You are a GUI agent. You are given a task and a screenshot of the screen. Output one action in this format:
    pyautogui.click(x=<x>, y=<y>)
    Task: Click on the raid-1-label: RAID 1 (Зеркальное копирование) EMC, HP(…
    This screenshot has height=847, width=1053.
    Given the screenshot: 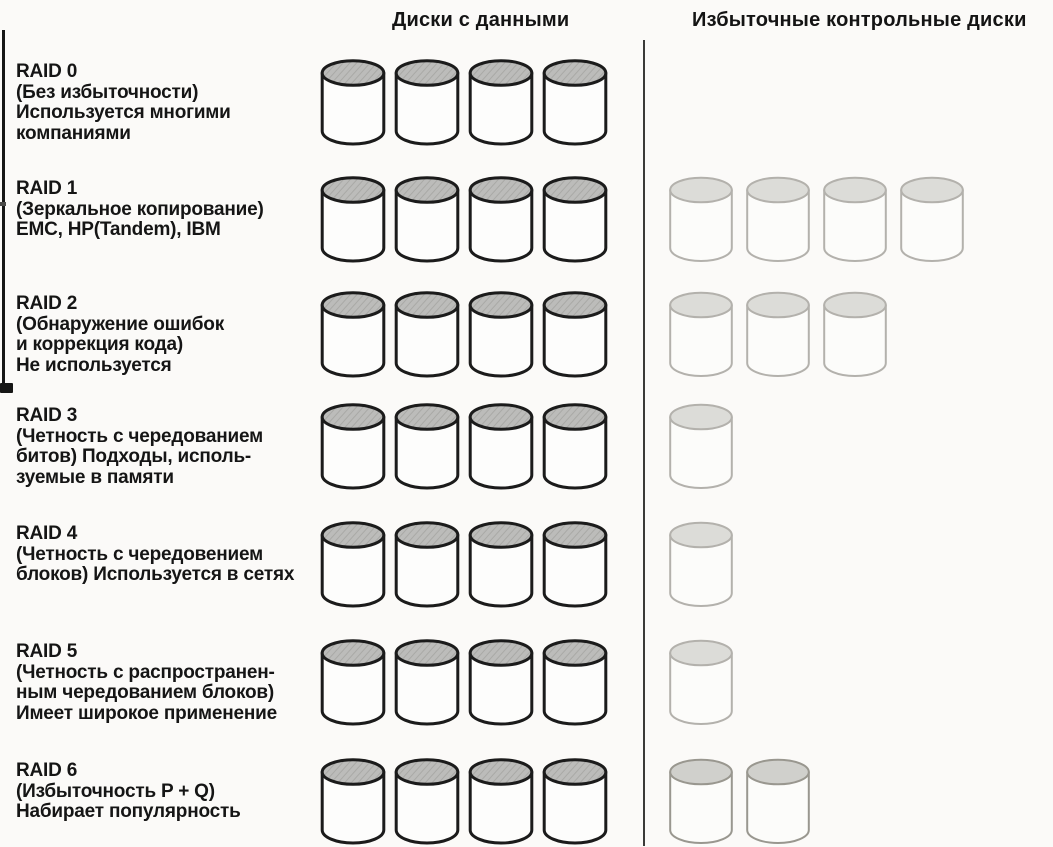 What is the action you would take?
    pyautogui.click(x=140, y=209)
    